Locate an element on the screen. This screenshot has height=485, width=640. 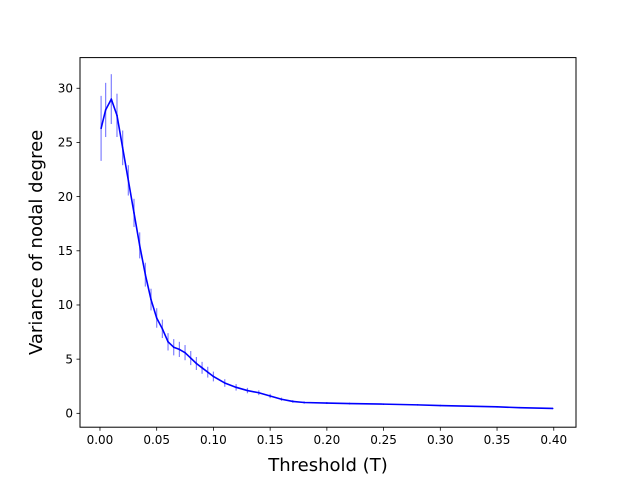
x-tick-label: 0.00 is located at coordinates (100, 440).